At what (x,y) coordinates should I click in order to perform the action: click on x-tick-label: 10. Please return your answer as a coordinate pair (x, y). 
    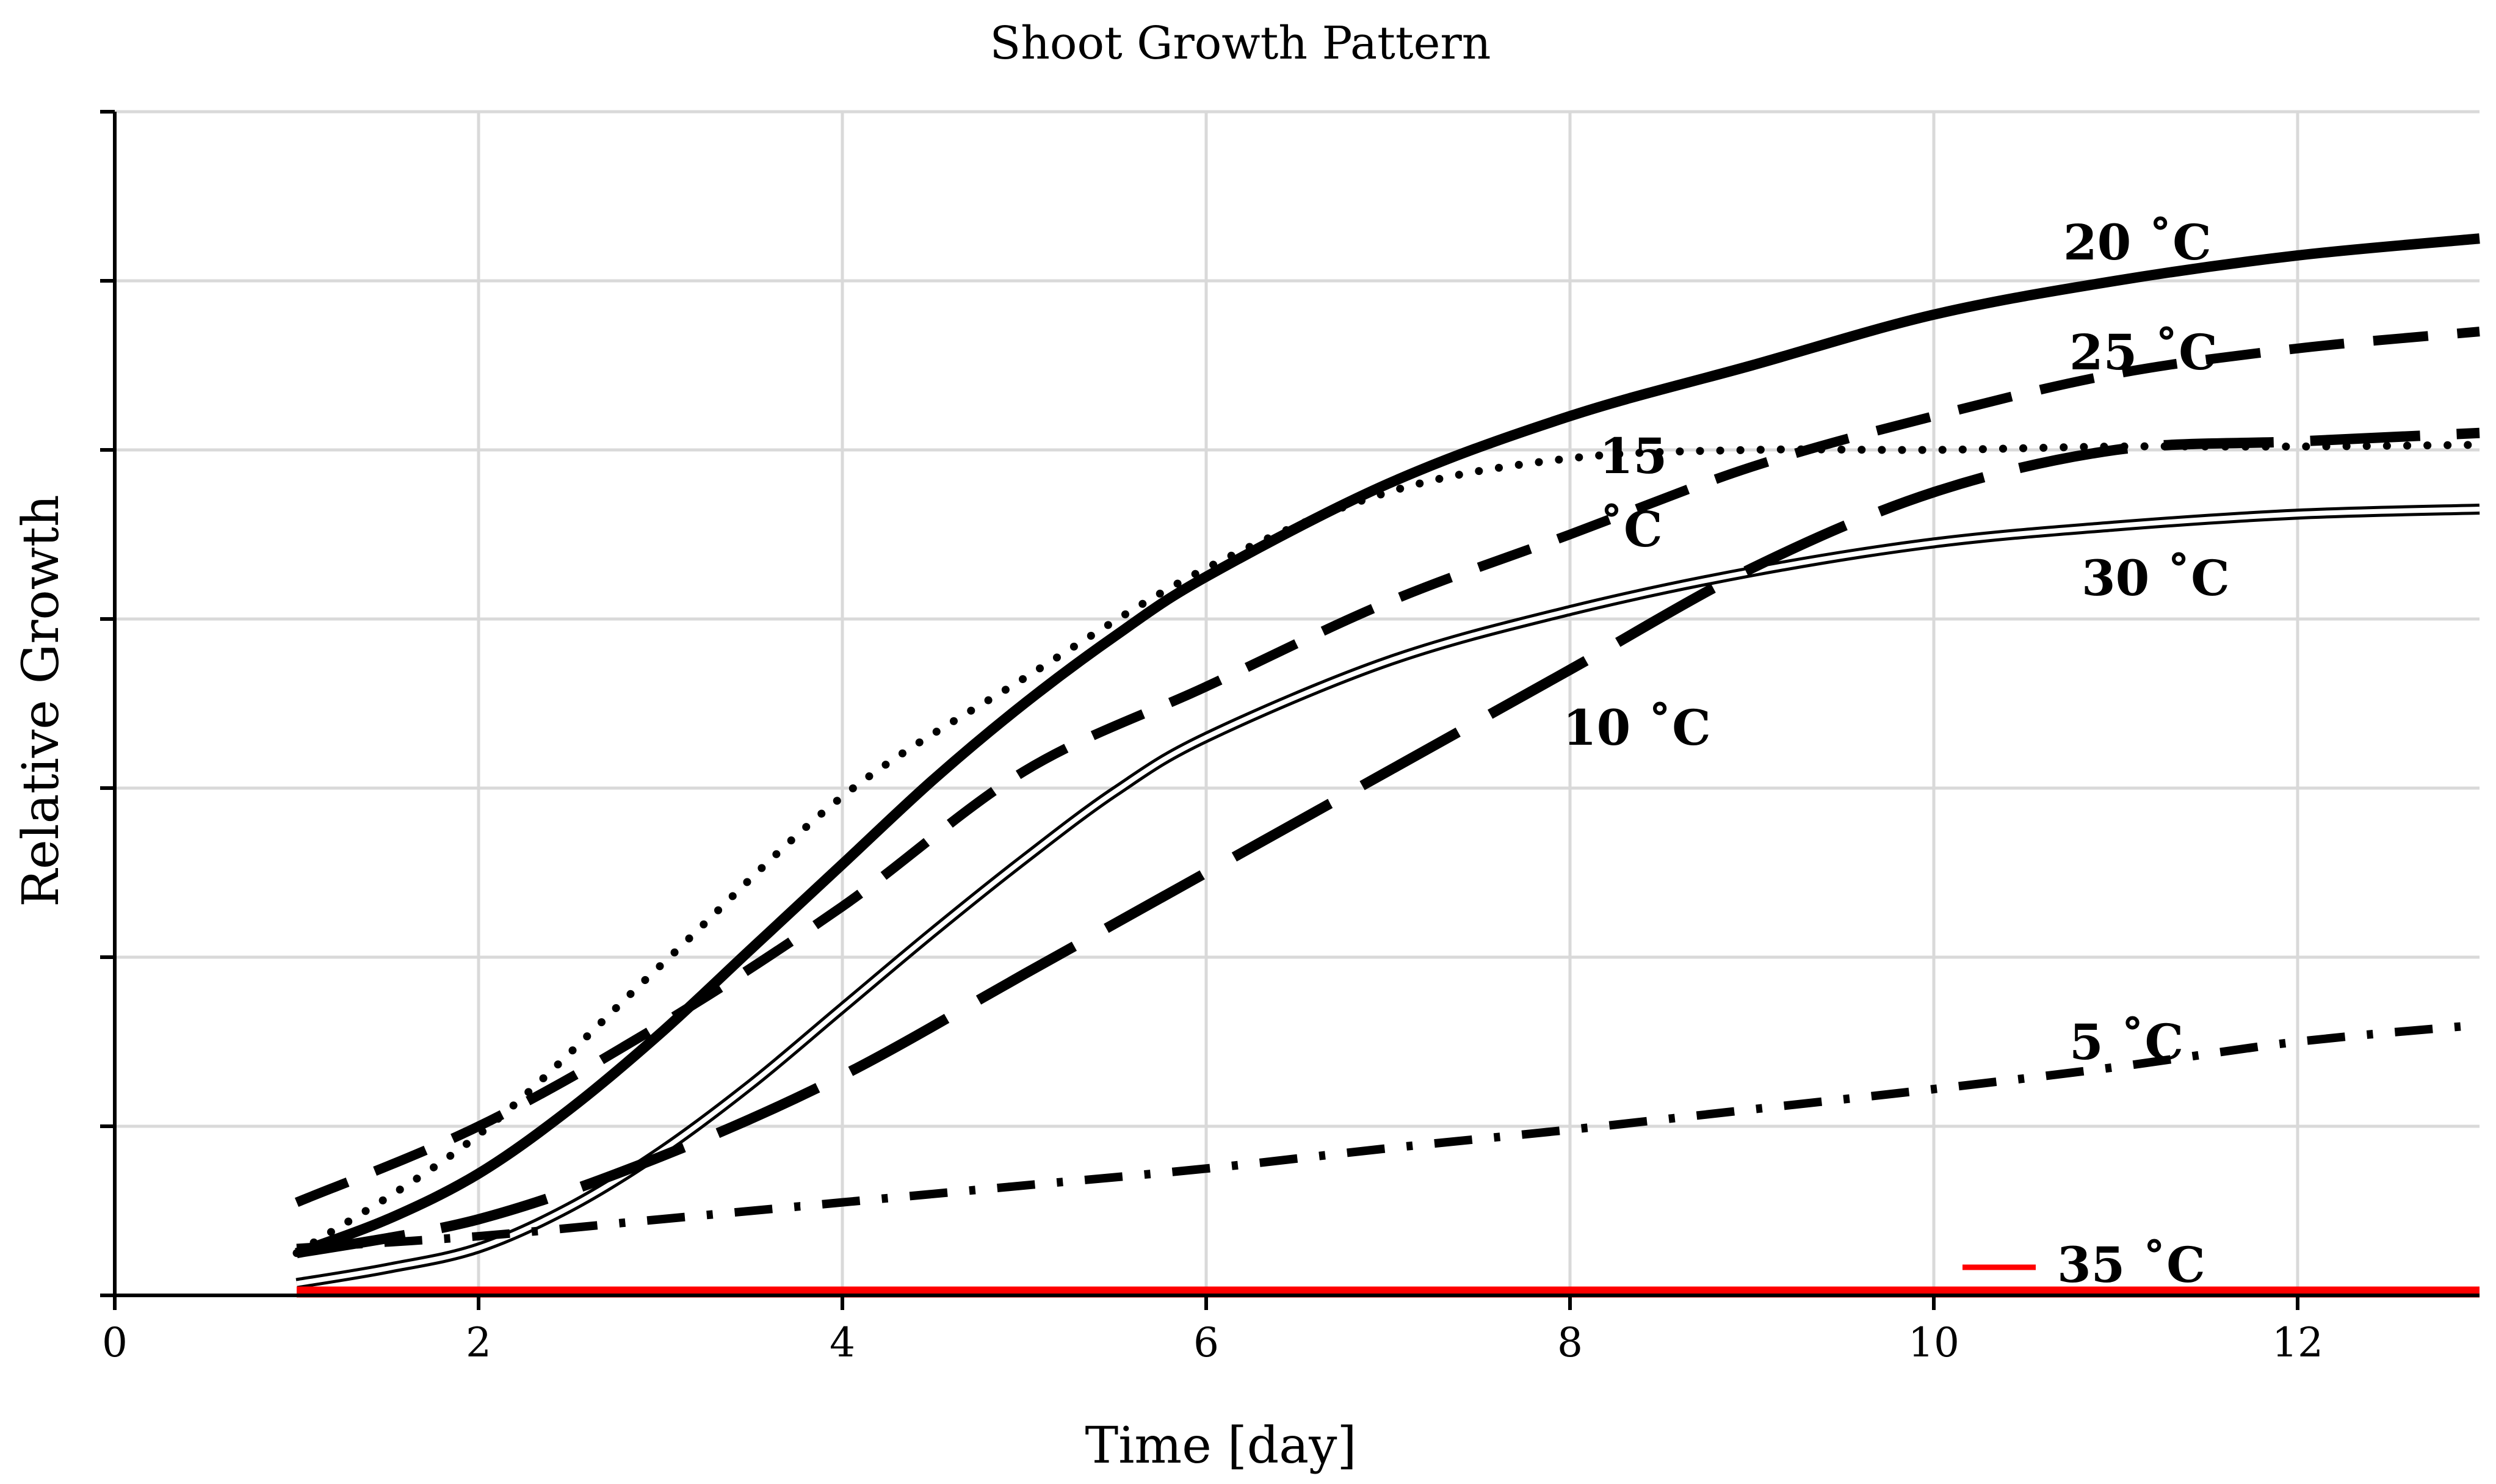
    Looking at the image, I should click on (1933, 1342).